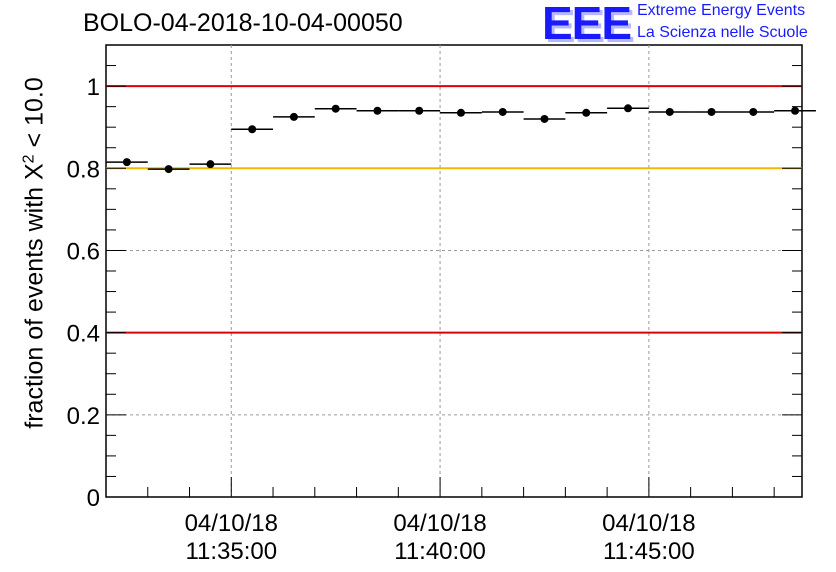  Describe the element at coordinates (440, 551) in the screenshot. I see `x-tick-label-time: 11:40:00` at that location.